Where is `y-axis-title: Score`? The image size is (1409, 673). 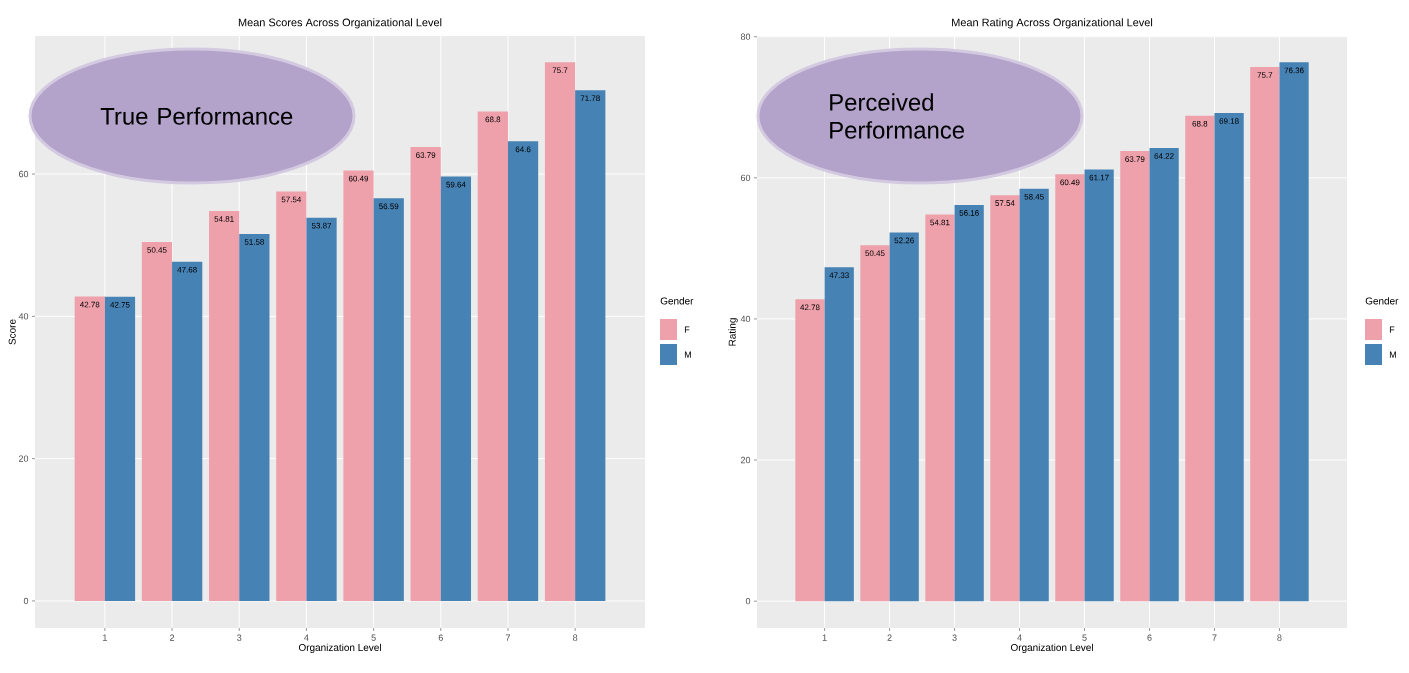 y-axis-title: Score is located at coordinates (12, 332).